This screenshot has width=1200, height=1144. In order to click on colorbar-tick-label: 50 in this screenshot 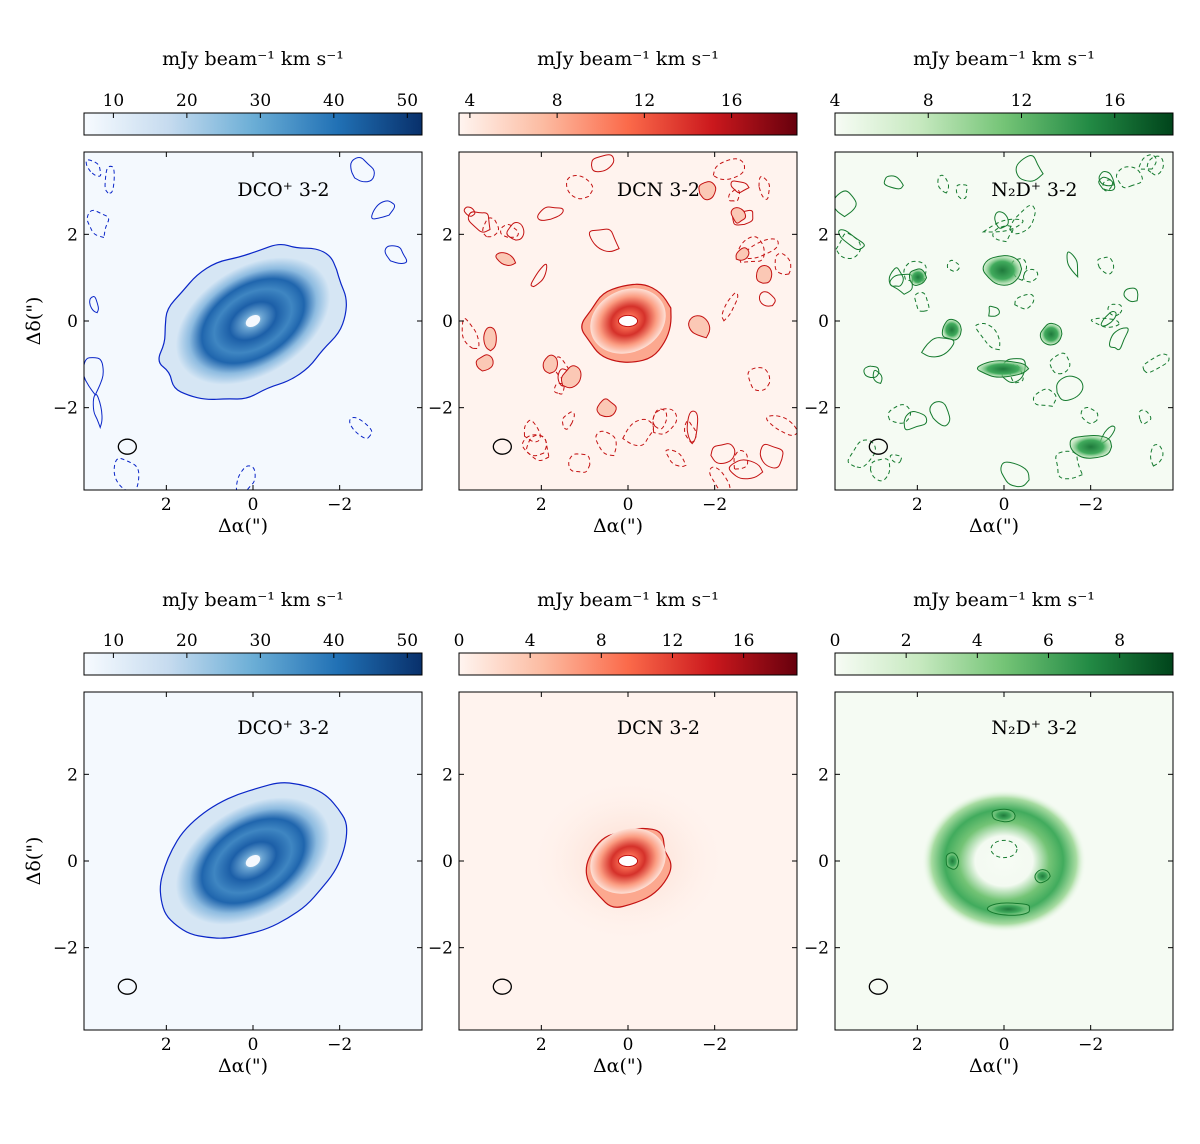, I will do `click(407, 641)`.